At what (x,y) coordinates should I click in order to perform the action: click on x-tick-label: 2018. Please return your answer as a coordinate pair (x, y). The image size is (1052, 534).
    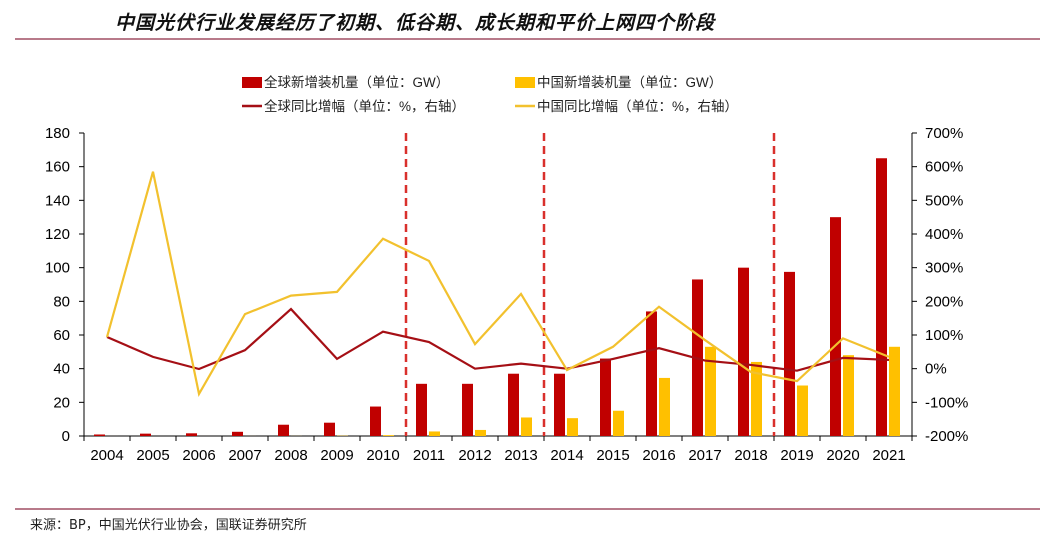
    Looking at the image, I should click on (750, 455).